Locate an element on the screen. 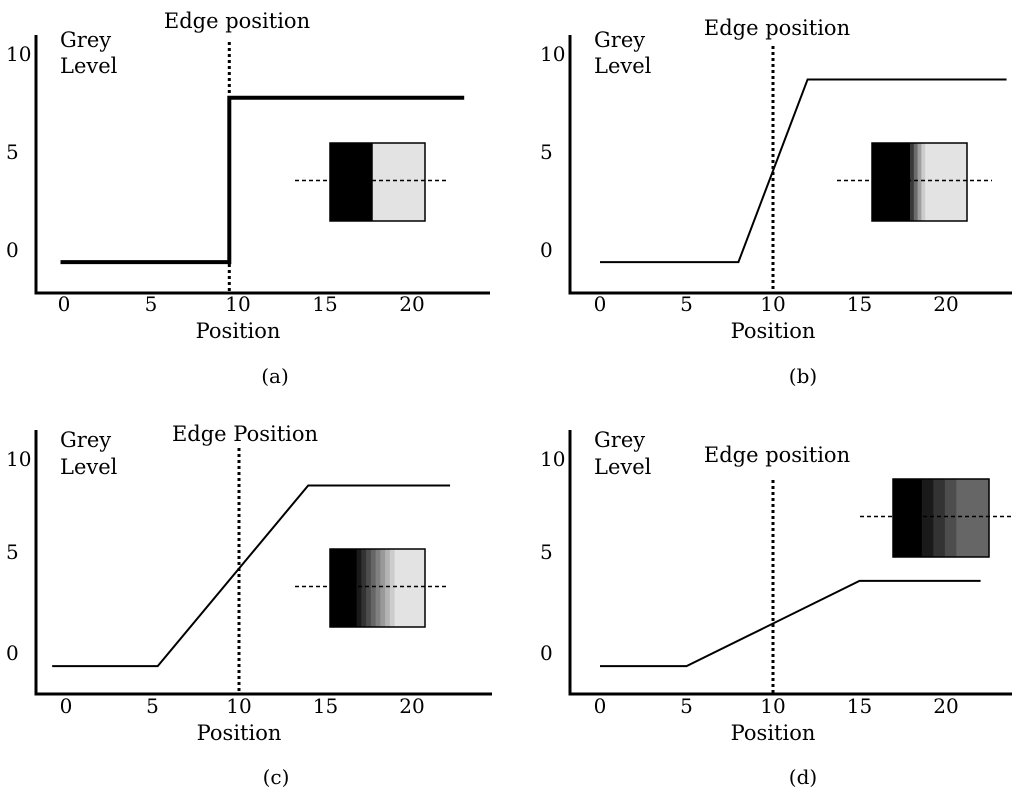 This screenshot has height=787, width=1015. panel-caption: (a) is located at coordinates (275, 376).